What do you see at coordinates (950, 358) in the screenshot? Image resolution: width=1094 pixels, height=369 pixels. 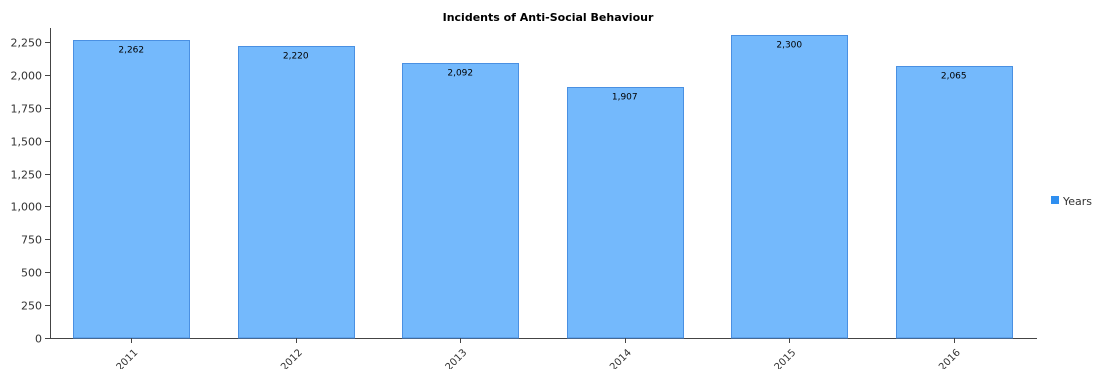 I see `x-category-label: 2016` at bounding box center [950, 358].